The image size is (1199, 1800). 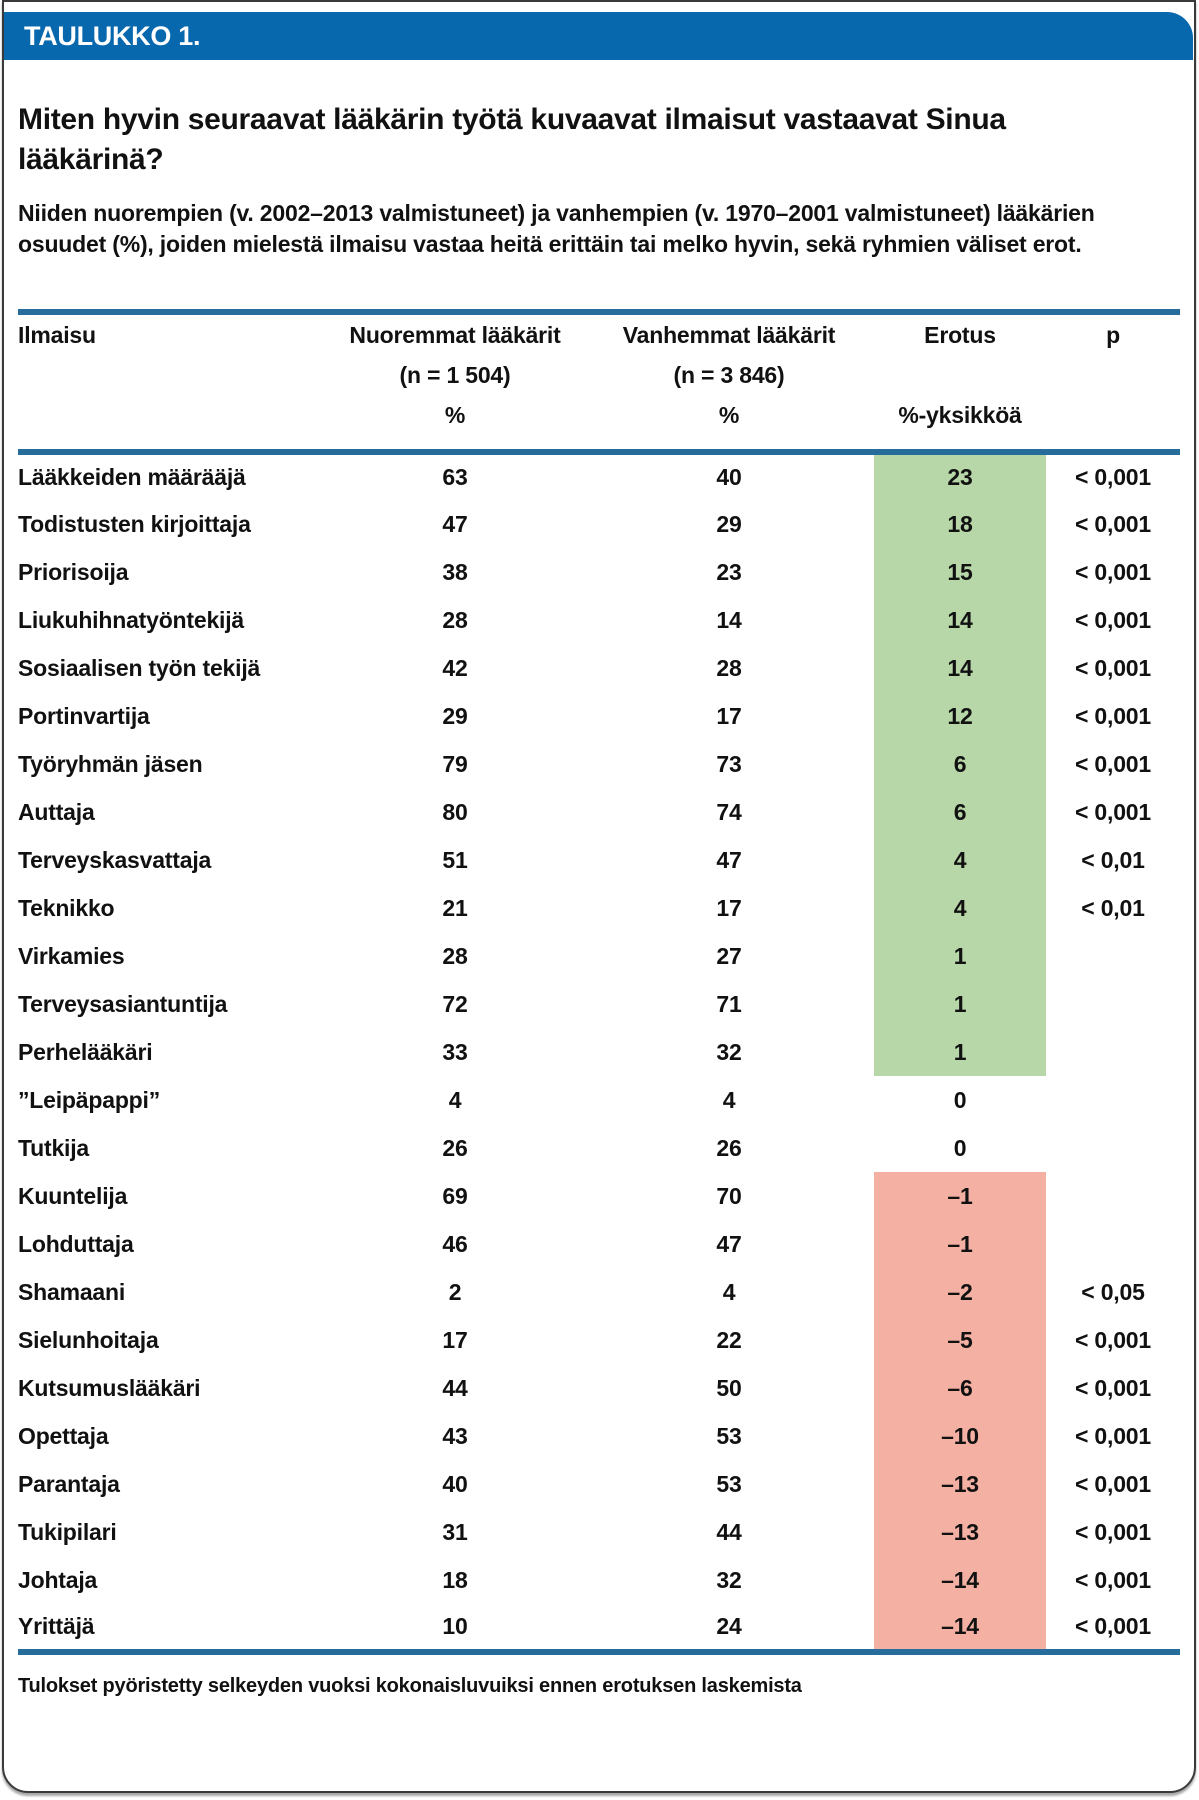 I want to click on old-value-cell: 73, so click(x=729, y=763).